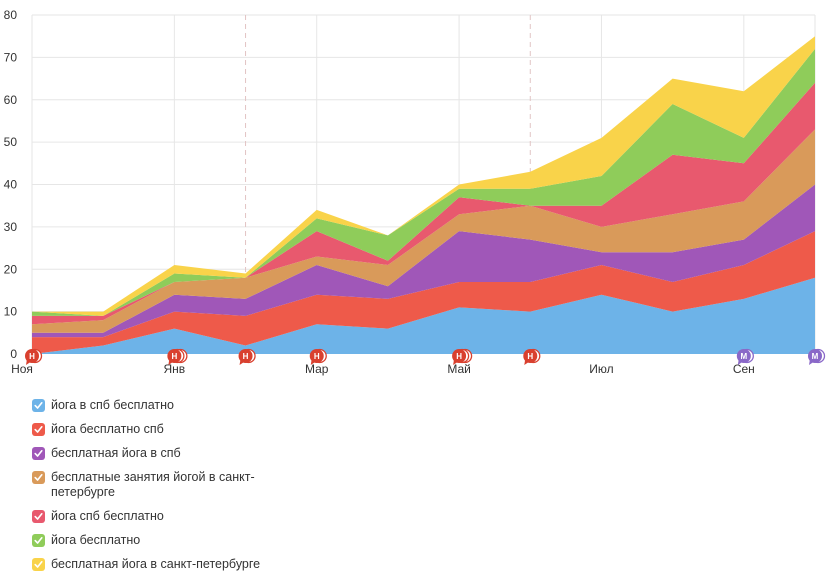 This screenshot has width=833, height=584. Describe the element at coordinates (107, 429) in the screenshot. I see `legend-label: йога бесплатно спб` at that location.